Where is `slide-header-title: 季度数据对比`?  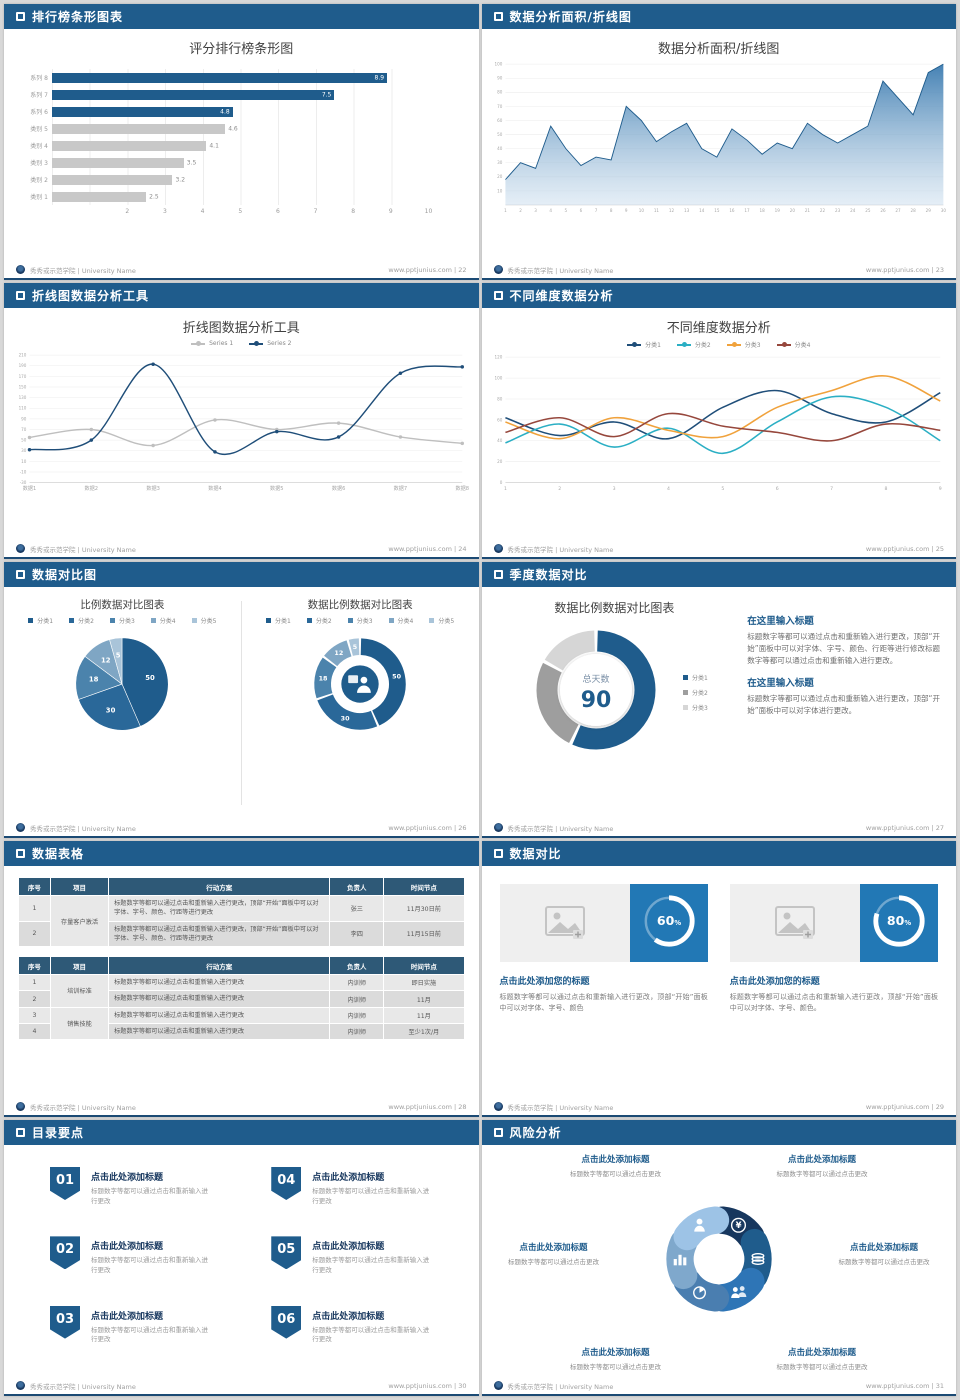 slide-header-title: 季度数据对比 is located at coordinates (548, 575).